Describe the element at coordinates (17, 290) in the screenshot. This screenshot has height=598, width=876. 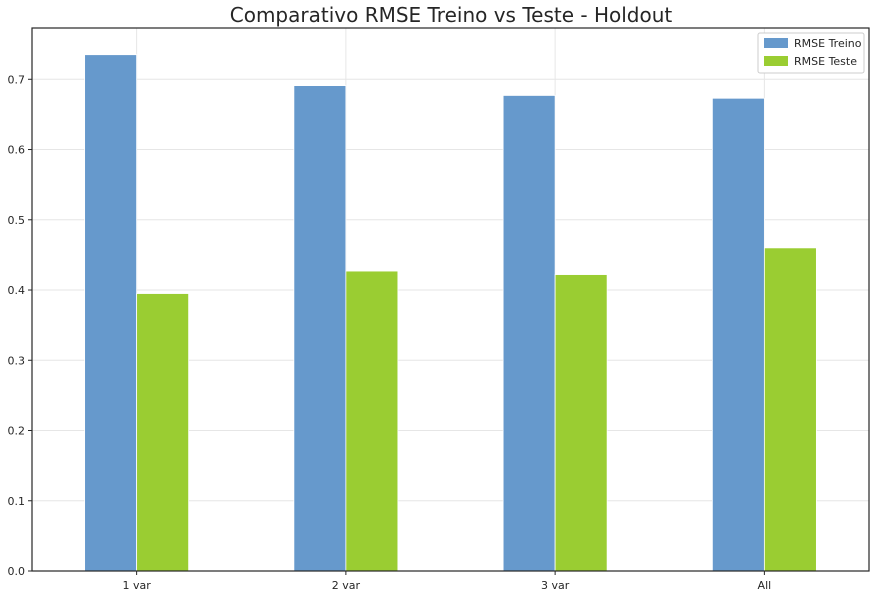
I see `y-tick-label: 0.4` at that location.